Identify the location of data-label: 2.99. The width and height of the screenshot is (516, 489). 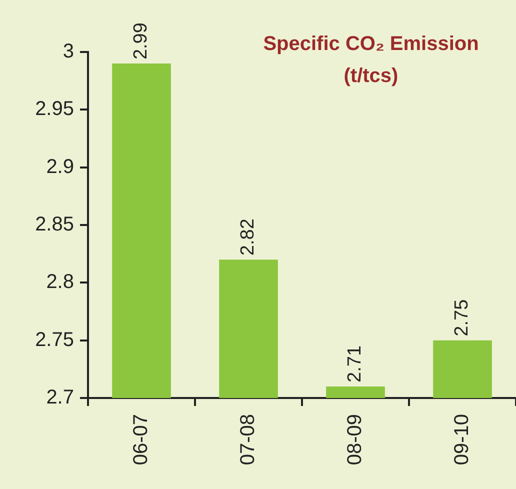
(141, 41).